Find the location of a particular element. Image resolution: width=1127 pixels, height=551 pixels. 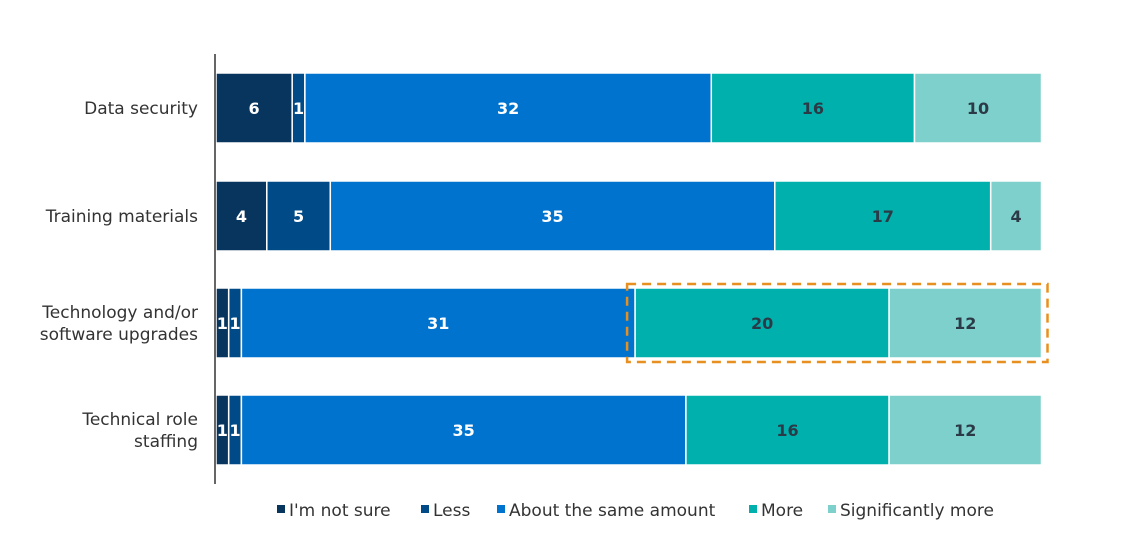

data-label: 32 is located at coordinates (508, 108).